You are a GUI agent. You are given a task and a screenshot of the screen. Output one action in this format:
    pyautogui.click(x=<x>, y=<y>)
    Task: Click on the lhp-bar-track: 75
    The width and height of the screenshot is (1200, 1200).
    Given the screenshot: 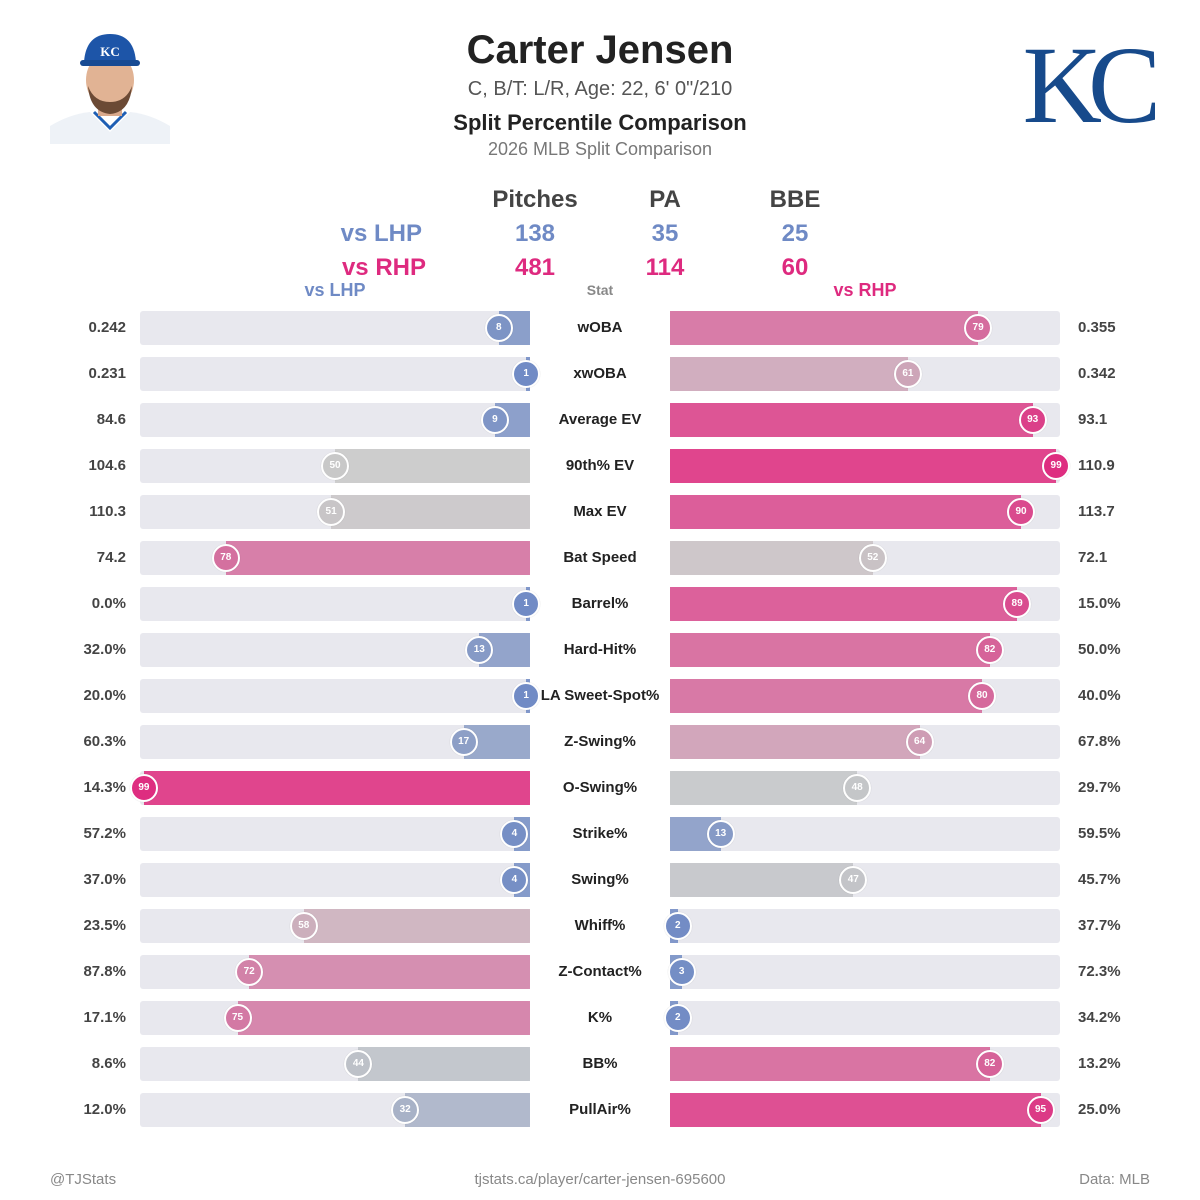 What is the action you would take?
    pyautogui.click(x=335, y=1018)
    